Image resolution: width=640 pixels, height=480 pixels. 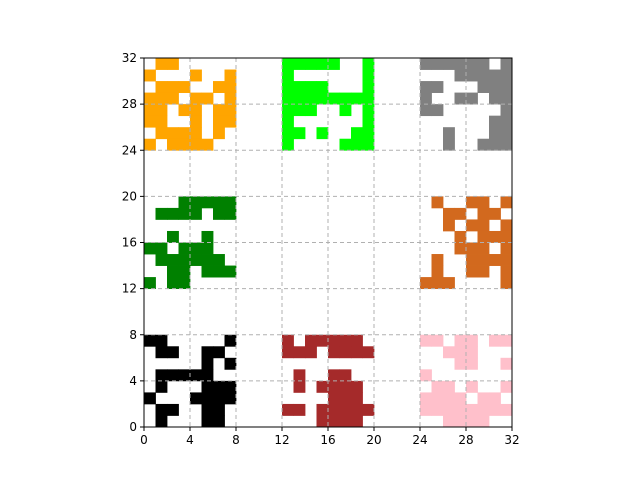 I want to click on x-axis: 0 4 8 12 16 20 24 28 32, so click(x=330, y=437).